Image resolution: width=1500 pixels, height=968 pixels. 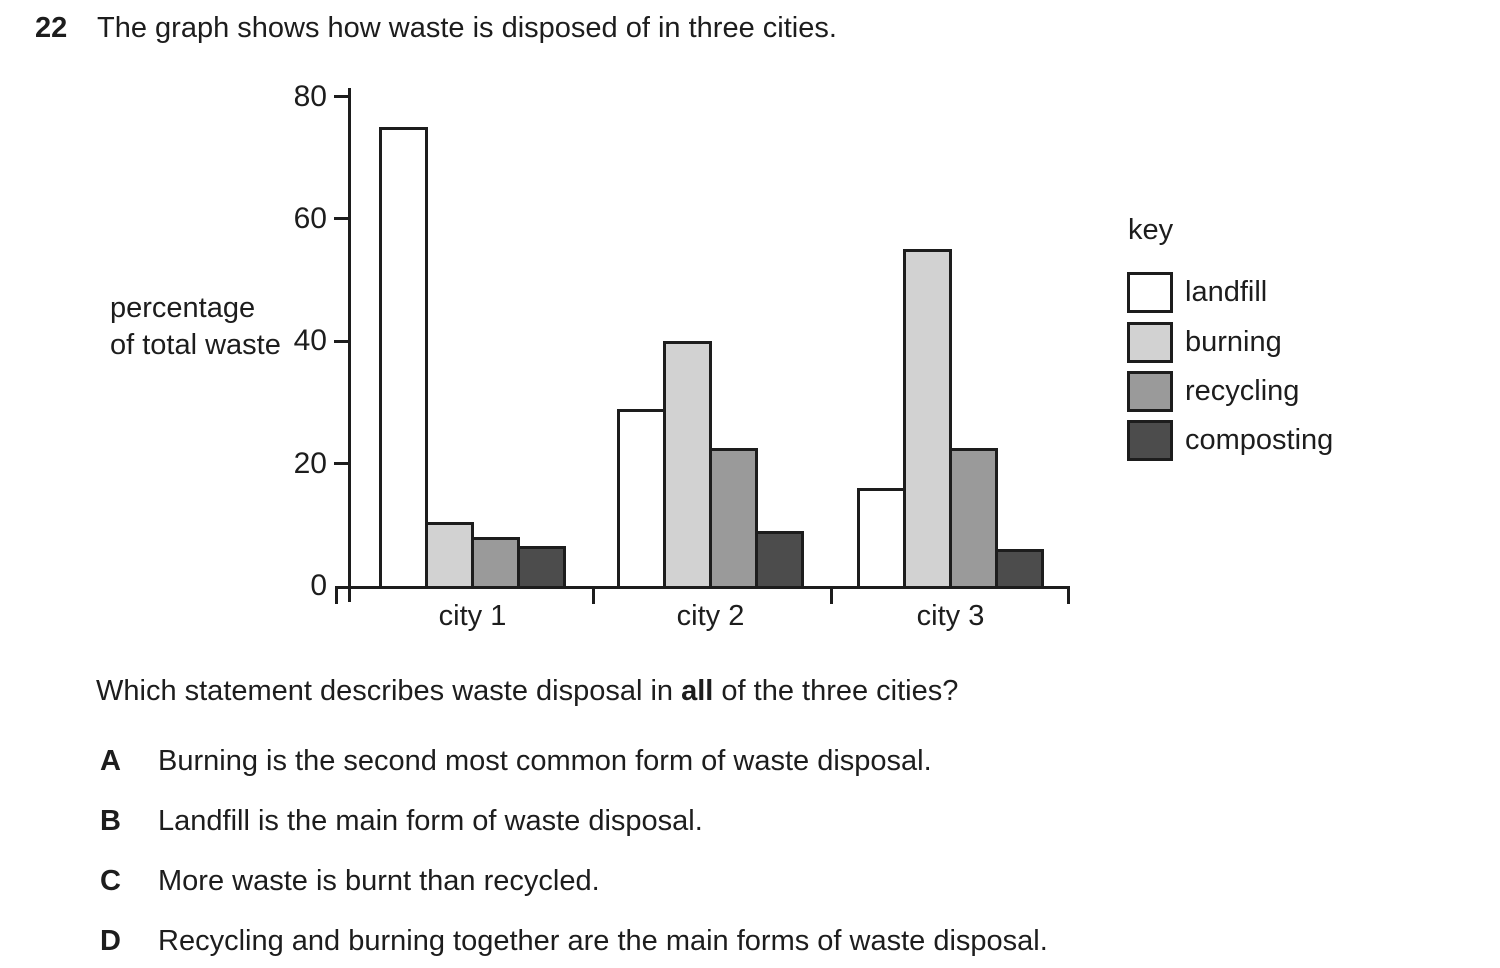 I want to click on x-category-label-2: city 2, so click(x=710, y=616).